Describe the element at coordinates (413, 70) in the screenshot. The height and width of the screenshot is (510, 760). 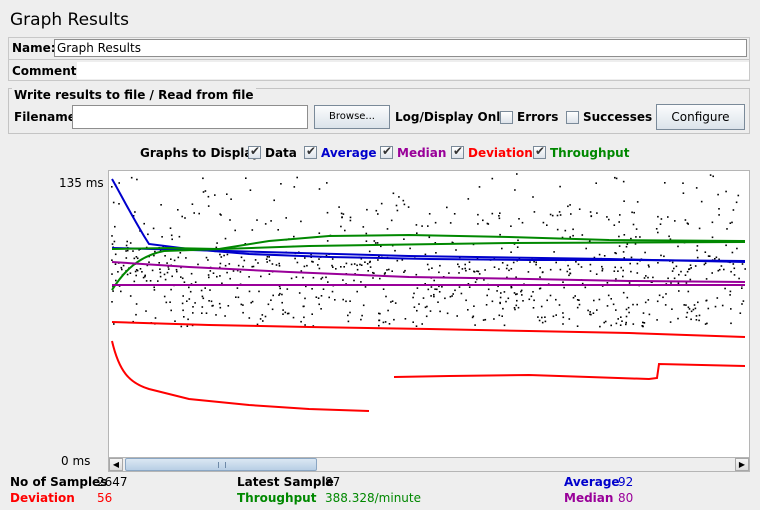
I see `comments-field` at that location.